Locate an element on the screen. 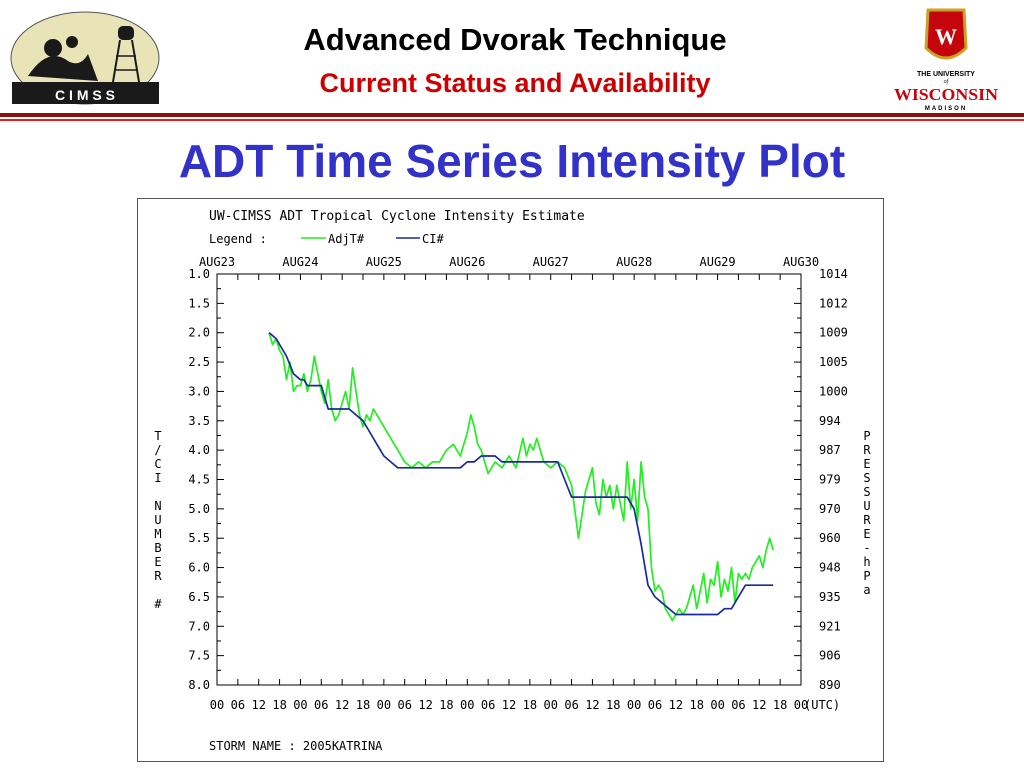  date-tick-label: AUG30 is located at coordinates (801, 262).